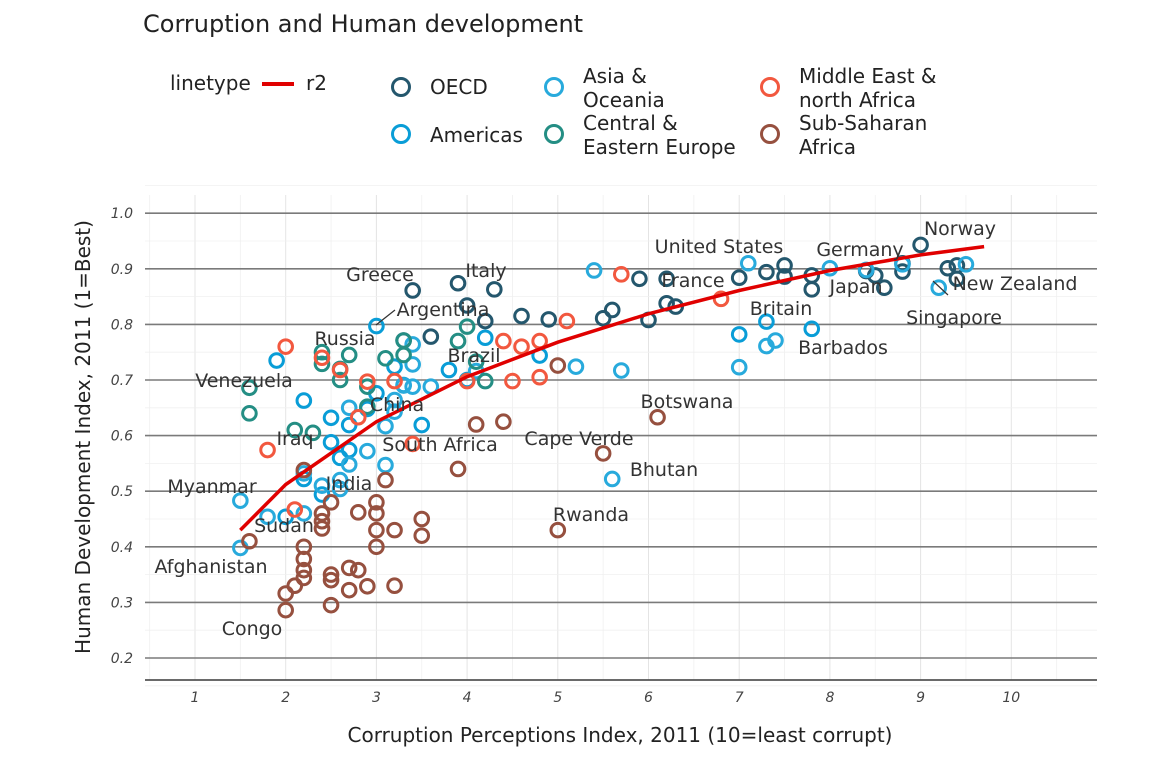  I want to click on y-tick-label: 0.3, so click(122, 603).